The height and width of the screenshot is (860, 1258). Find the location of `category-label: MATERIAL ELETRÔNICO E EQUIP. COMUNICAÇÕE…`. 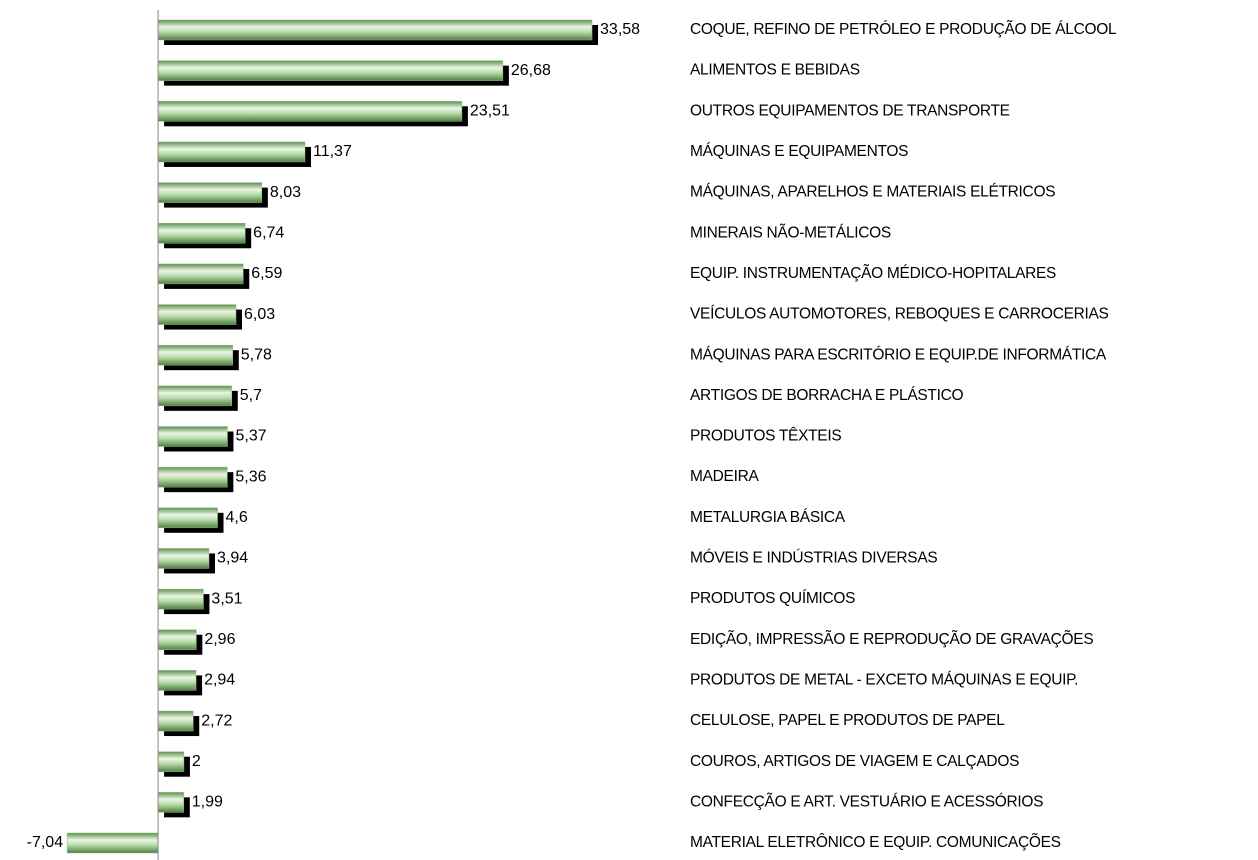

category-label: MATERIAL ELETRÔNICO E EQUIP. COMUNICAÇÕE… is located at coordinates (875, 842).